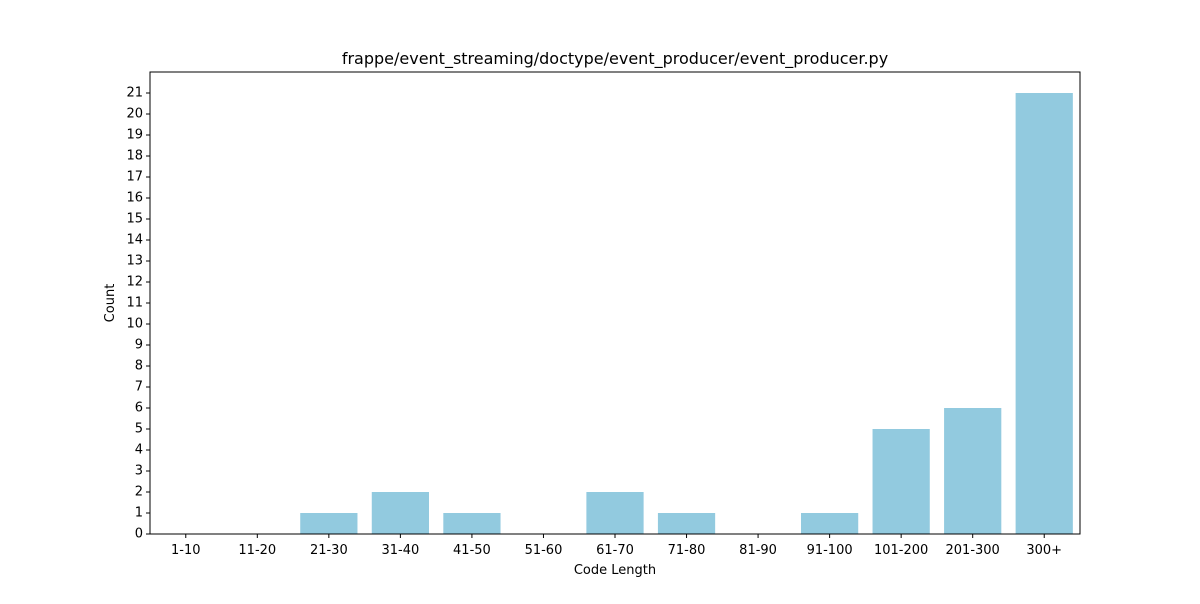 The height and width of the screenshot is (604, 1200). What do you see at coordinates (687, 550) in the screenshot?
I see `x-tick-label: 71-80` at bounding box center [687, 550].